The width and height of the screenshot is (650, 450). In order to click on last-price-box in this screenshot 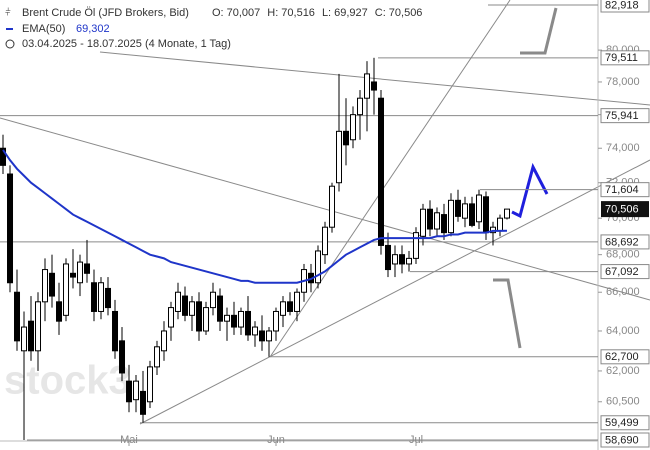, I will do `click(625, 209)`.